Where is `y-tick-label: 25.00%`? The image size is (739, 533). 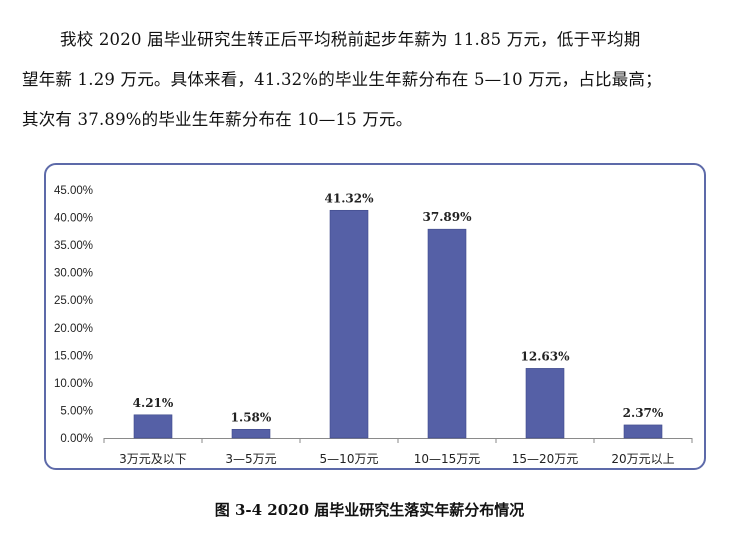 y-tick-label: 25.00% is located at coordinates (73, 301).